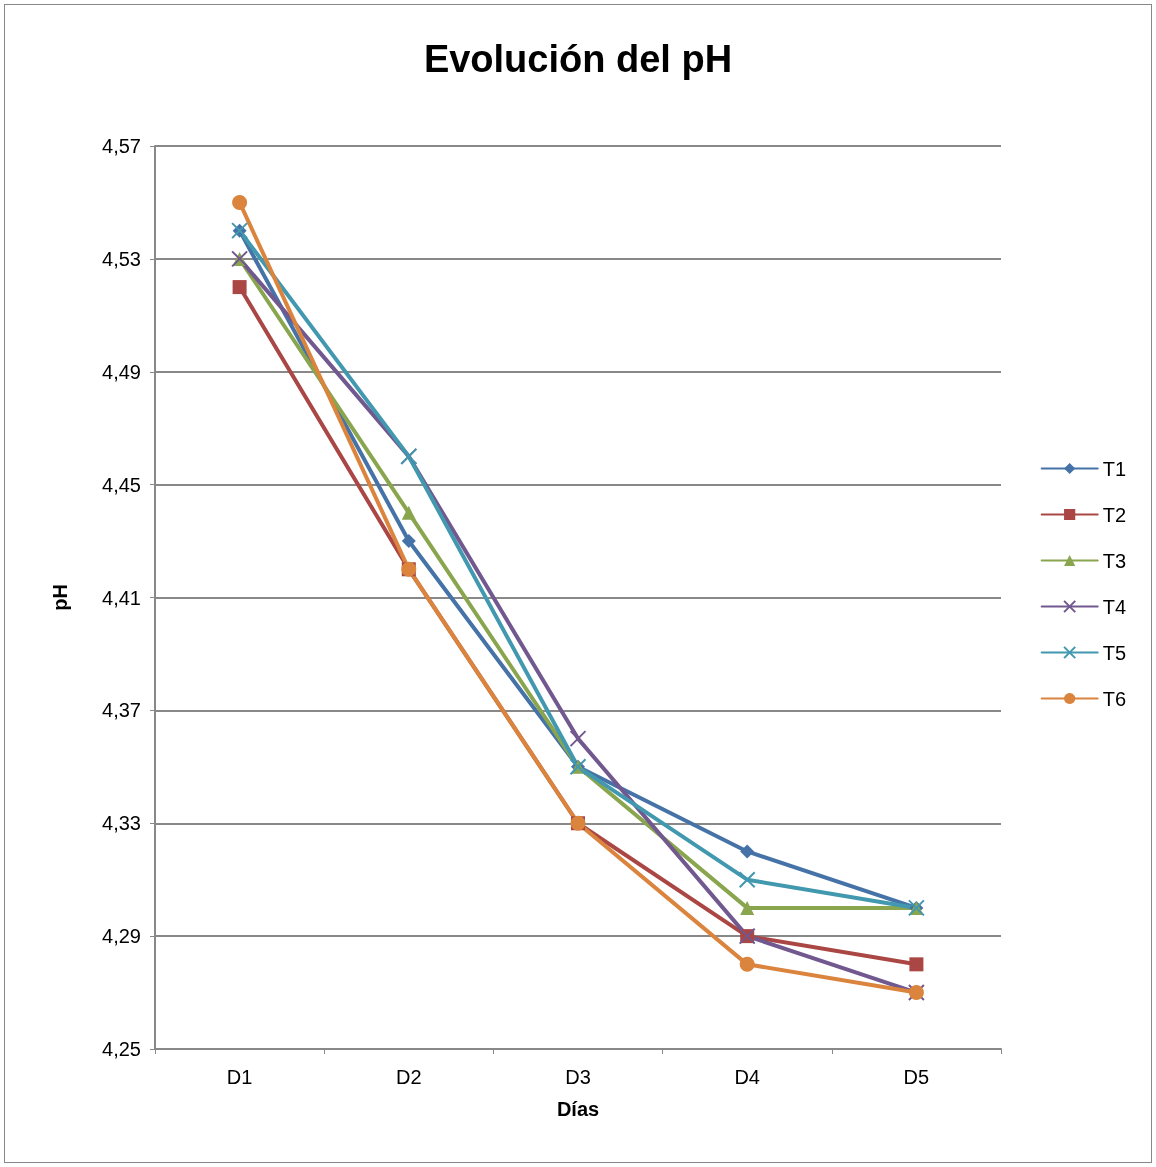 The image size is (1156, 1167). What do you see at coordinates (121, 146) in the screenshot?
I see `y-tick-label: 4,57` at bounding box center [121, 146].